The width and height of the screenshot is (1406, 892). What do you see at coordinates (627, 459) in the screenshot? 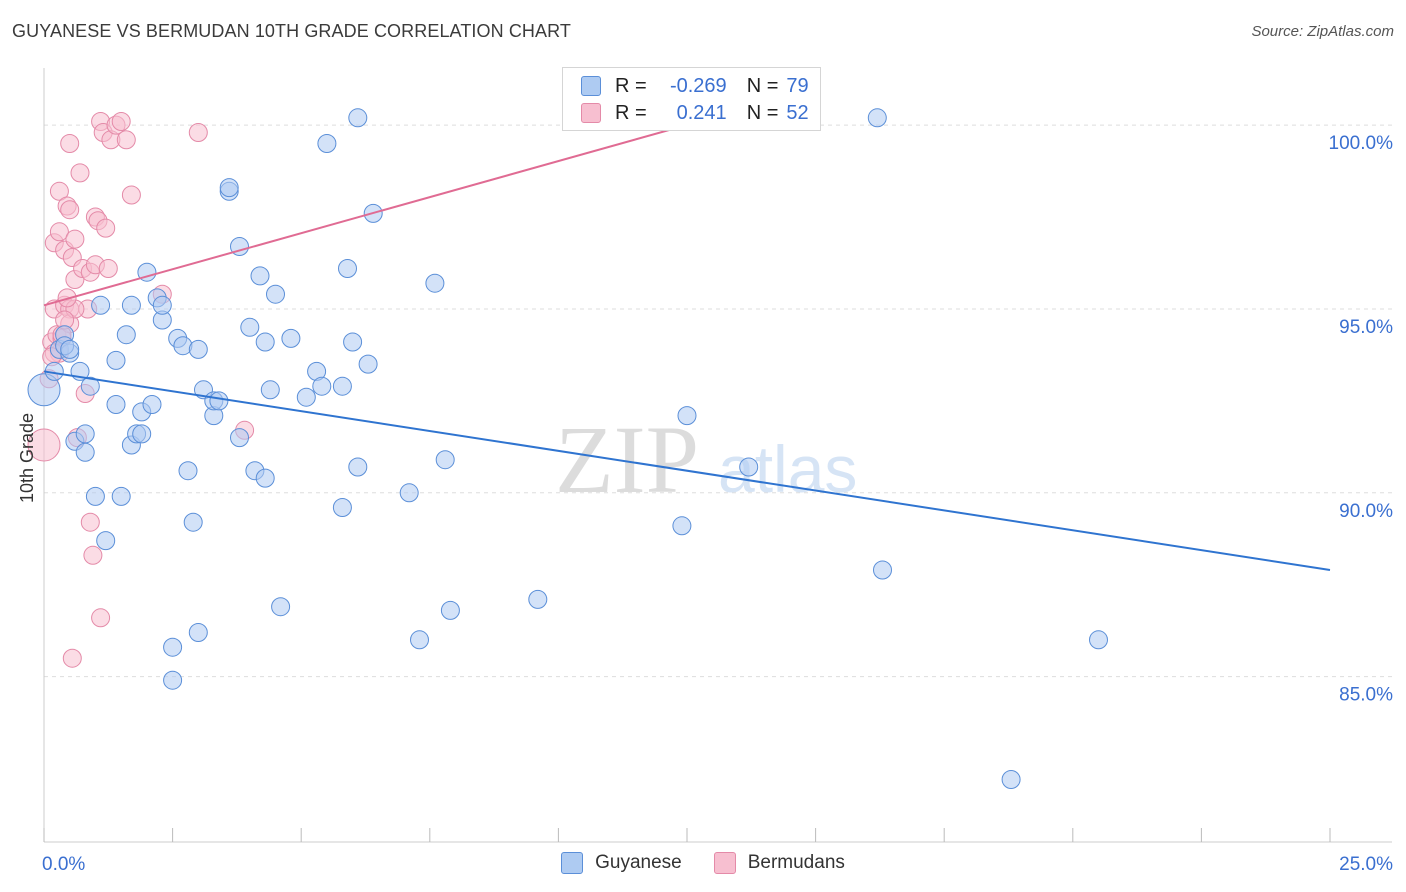
I see `watermark-zip: ZIP` at bounding box center [627, 459].